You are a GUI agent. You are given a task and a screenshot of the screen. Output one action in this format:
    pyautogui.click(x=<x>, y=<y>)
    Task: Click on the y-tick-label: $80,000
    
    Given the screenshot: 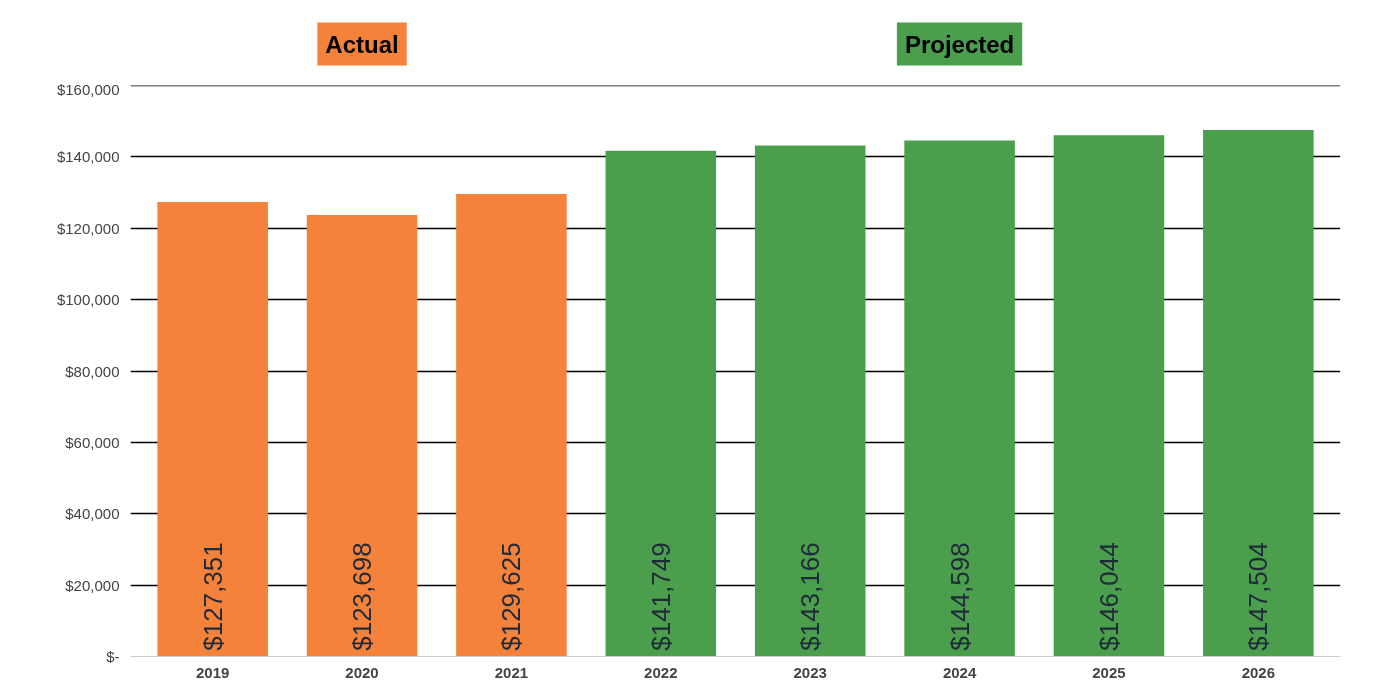 What is the action you would take?
    pyautogui.click(x=92, y=371)
    